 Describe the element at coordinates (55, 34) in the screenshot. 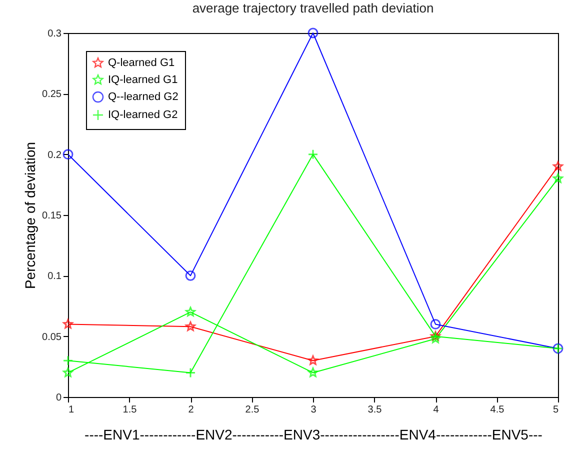

I see `y-tick-label: 0.3` at that location.